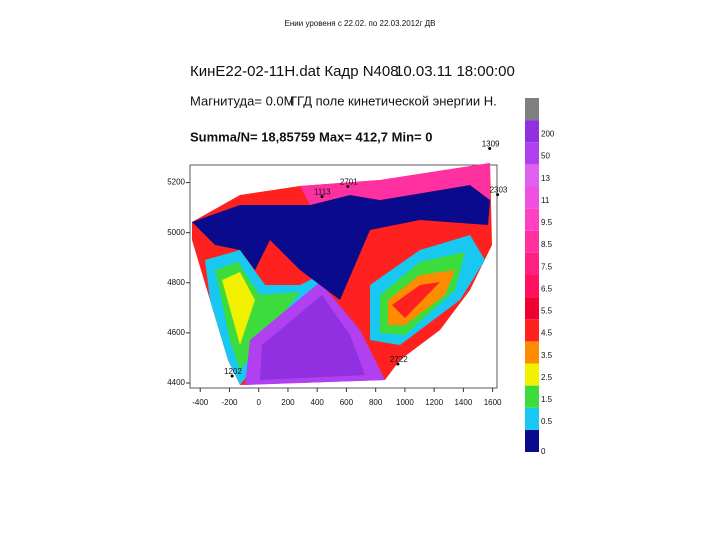 The image size is (720, 545). I want to click on header-magnitude: Магнитуда= 0.0М, so click(242, 100).